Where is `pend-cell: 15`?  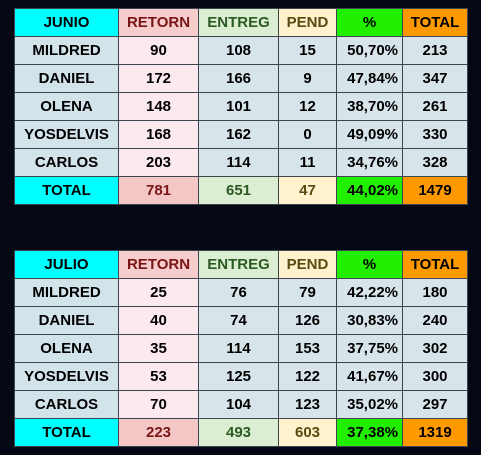 pend-cell: 15 is located at coordinates (307, 50).